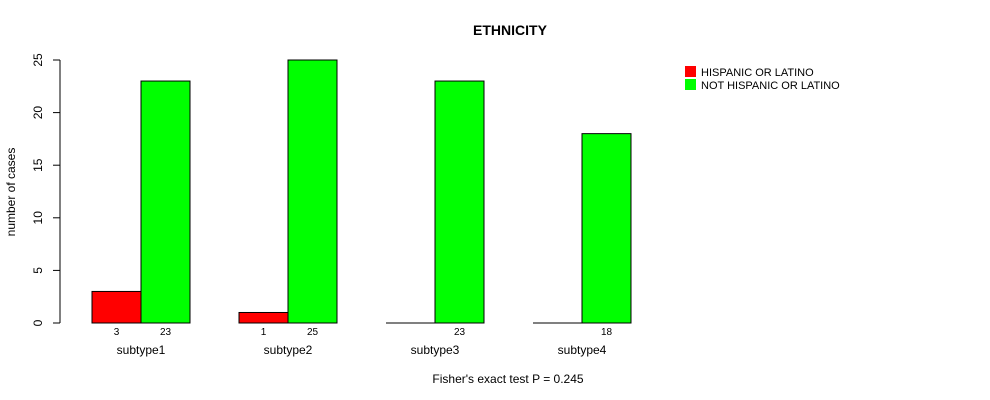  I want to click on y-tick-label: 15, so click(38, 165).